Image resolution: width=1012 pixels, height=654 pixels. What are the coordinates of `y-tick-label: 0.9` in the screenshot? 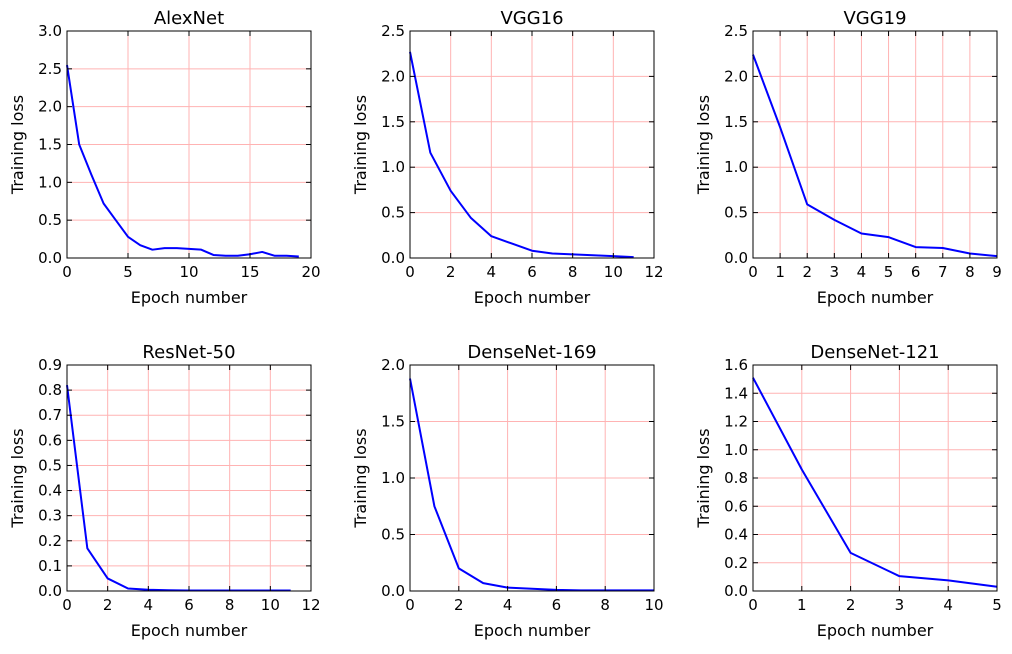 It's located at (50, 365).